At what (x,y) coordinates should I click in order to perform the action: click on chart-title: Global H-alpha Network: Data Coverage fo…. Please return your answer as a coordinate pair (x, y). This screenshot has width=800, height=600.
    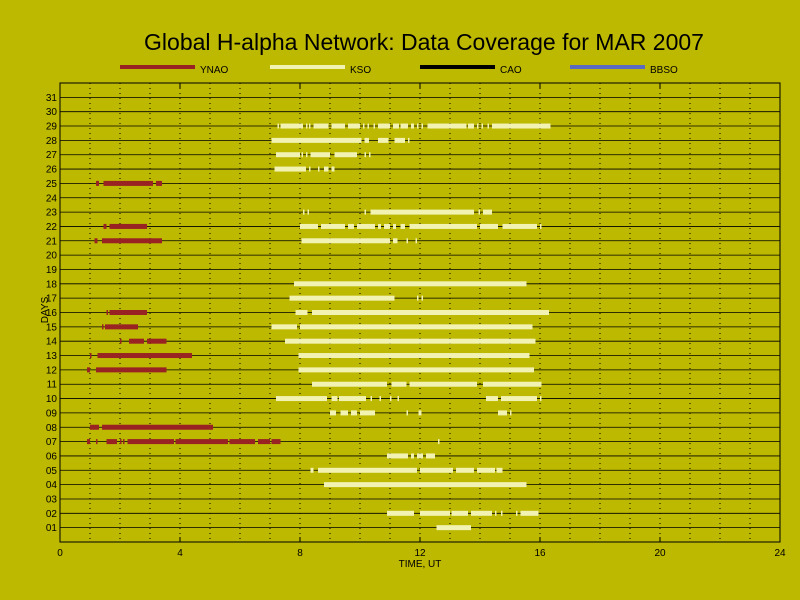
    Looking at the image, I should click on (424, 42).